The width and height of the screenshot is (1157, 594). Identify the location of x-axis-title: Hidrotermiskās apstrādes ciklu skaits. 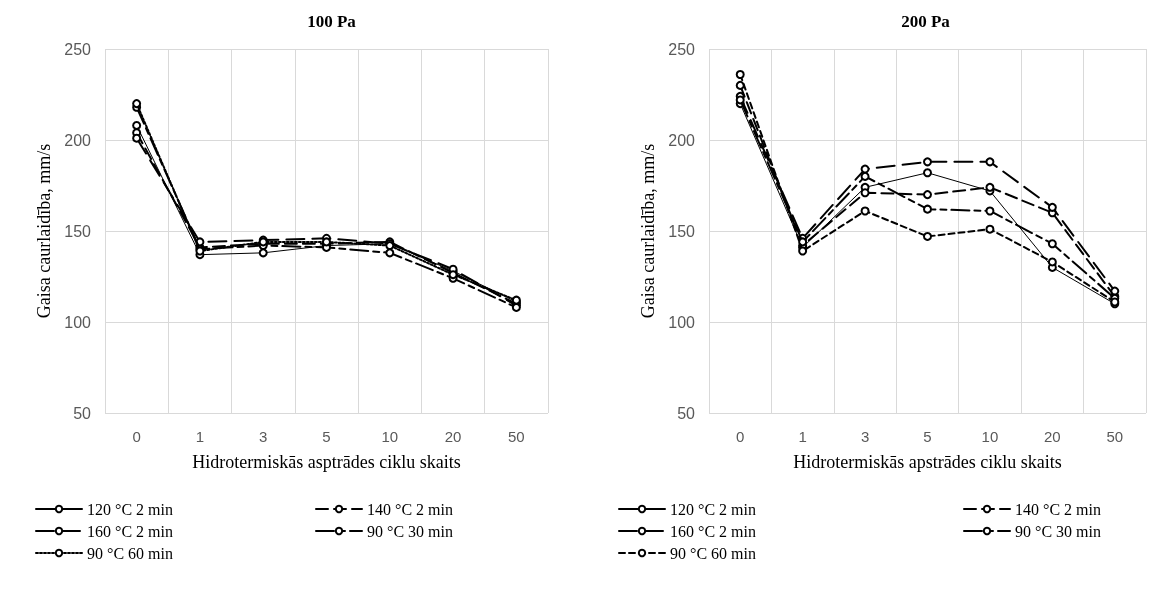
(927, 462).